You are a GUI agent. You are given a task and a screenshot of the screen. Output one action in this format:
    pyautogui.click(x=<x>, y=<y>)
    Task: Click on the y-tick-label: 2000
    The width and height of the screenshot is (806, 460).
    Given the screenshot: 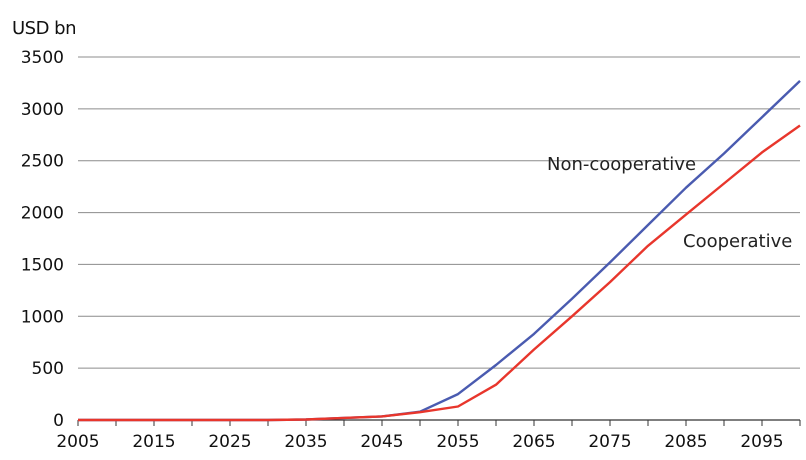 What is the action you would take?
    pyautogui.click(x=42, y=214)
    